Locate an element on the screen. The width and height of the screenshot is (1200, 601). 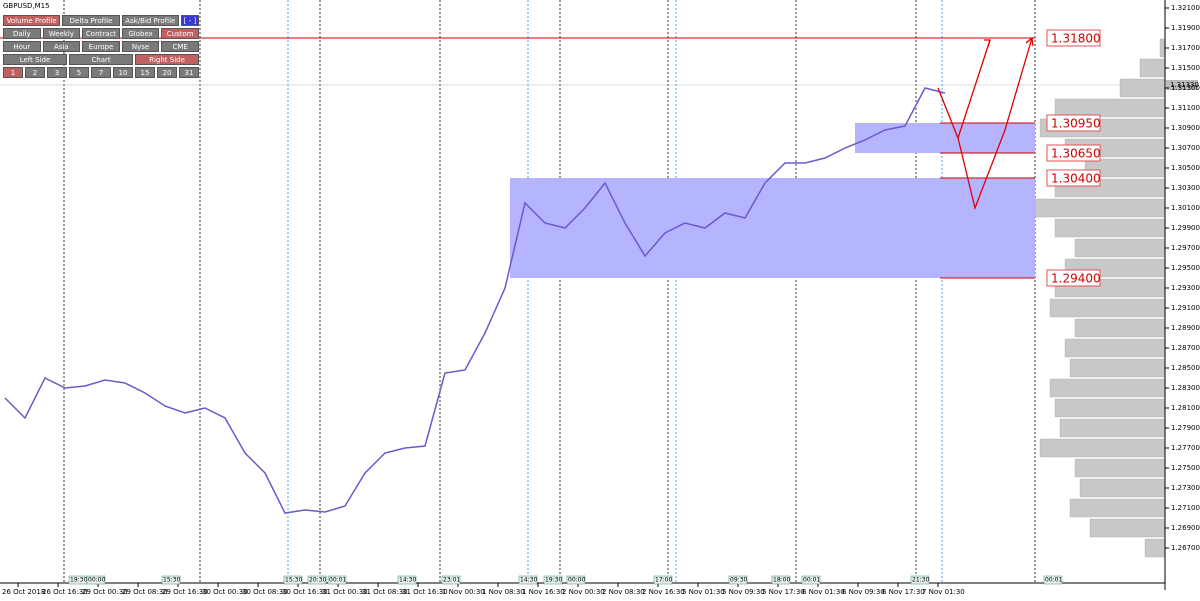
panel-button: Right Side is located at coordinates (167, 59).